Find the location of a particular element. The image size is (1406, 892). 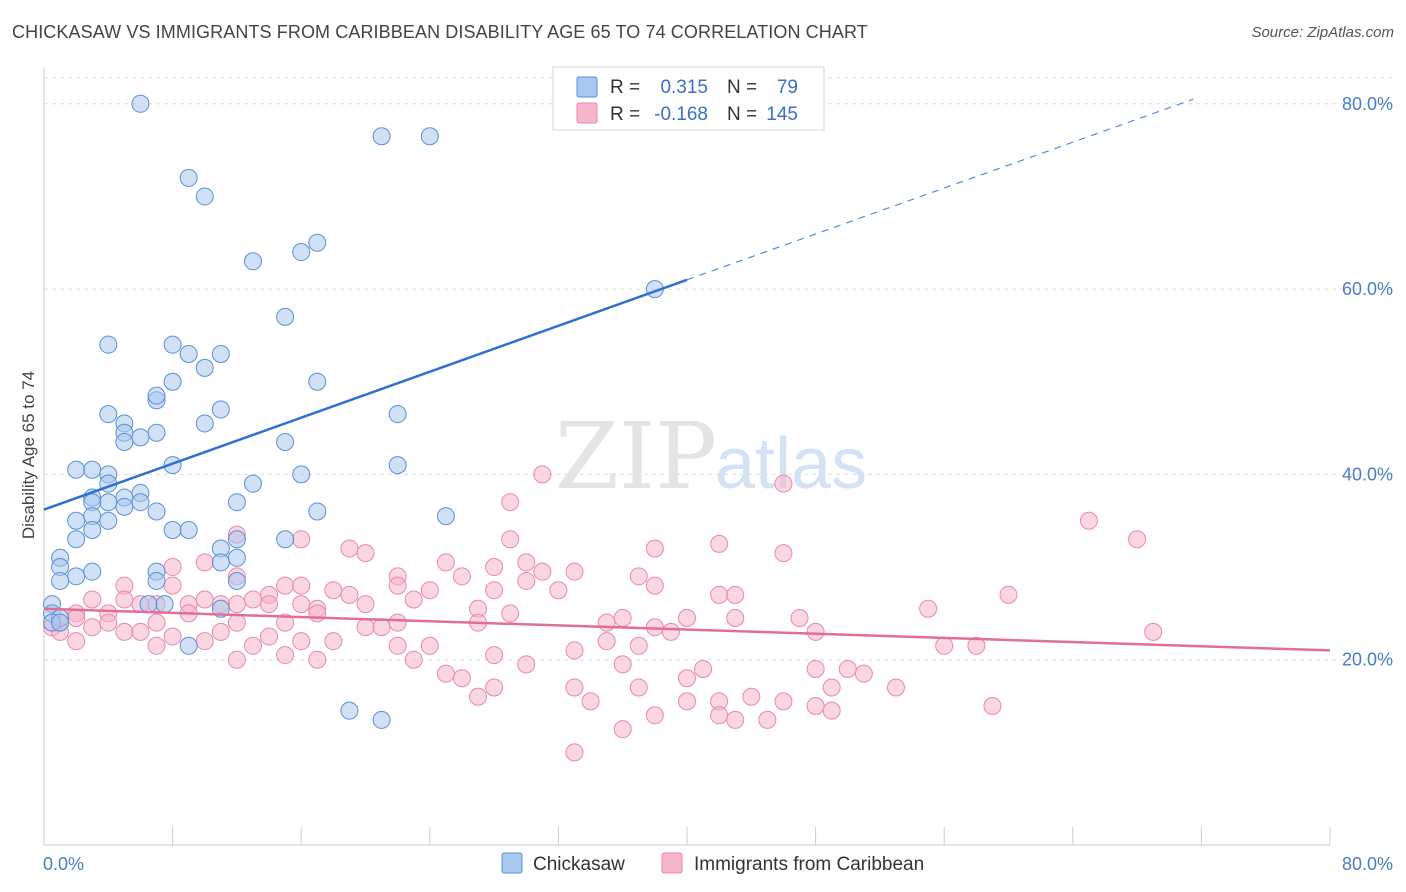

x-tick-label-min: 0.0% is located at coordinates (63, 864).